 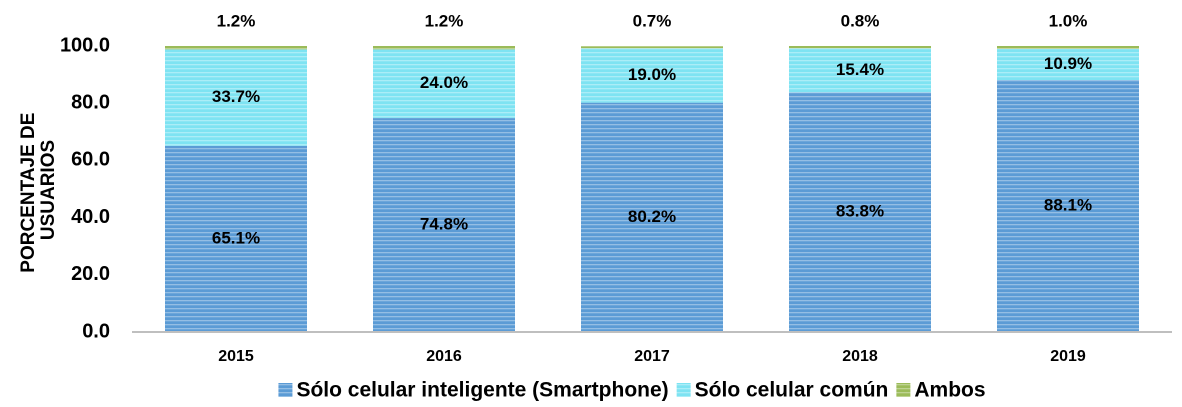 I want to click on y-tick-label: 40.0, so click(x=90, y=217).